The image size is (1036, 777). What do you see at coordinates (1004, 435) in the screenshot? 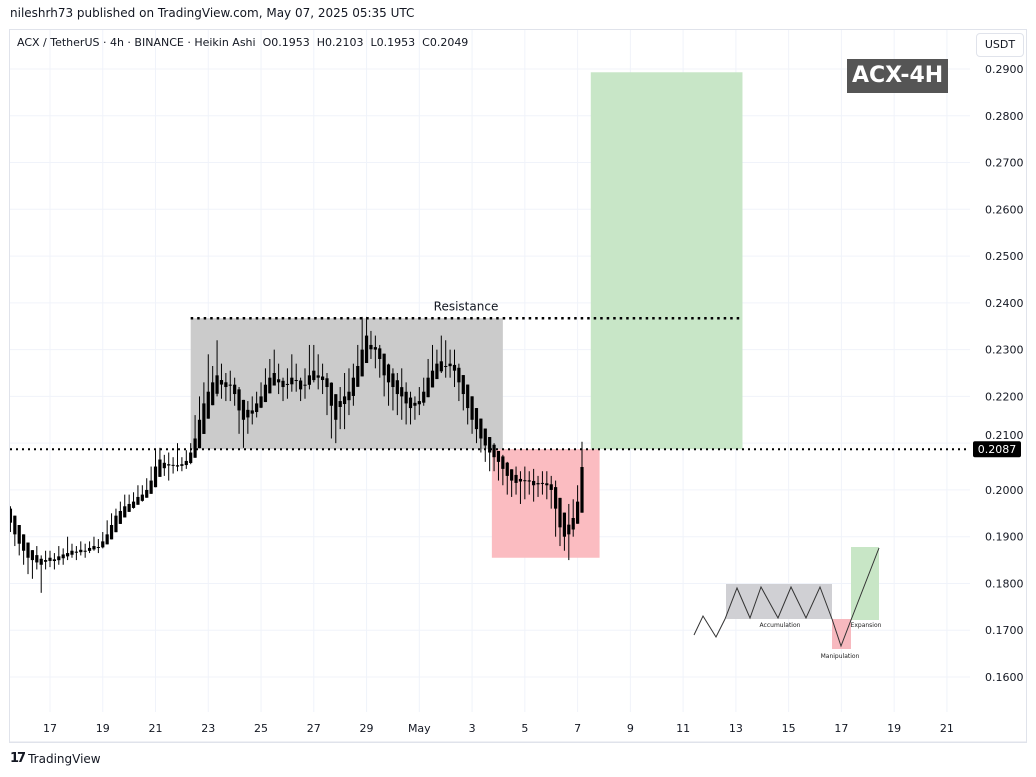
I see `price-tick-label: 0.2100` at bounding box center [1004, 435].